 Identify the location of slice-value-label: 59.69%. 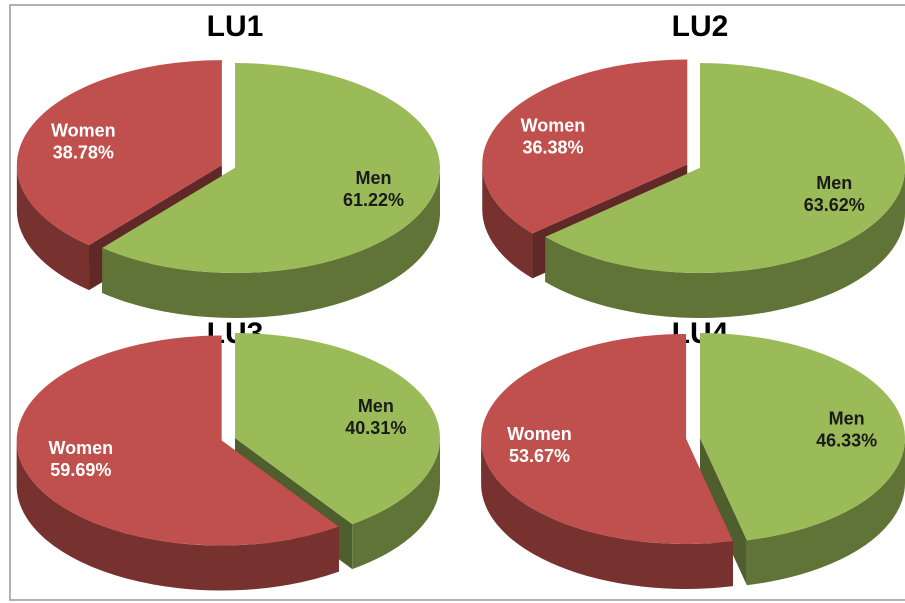
(80, 470).